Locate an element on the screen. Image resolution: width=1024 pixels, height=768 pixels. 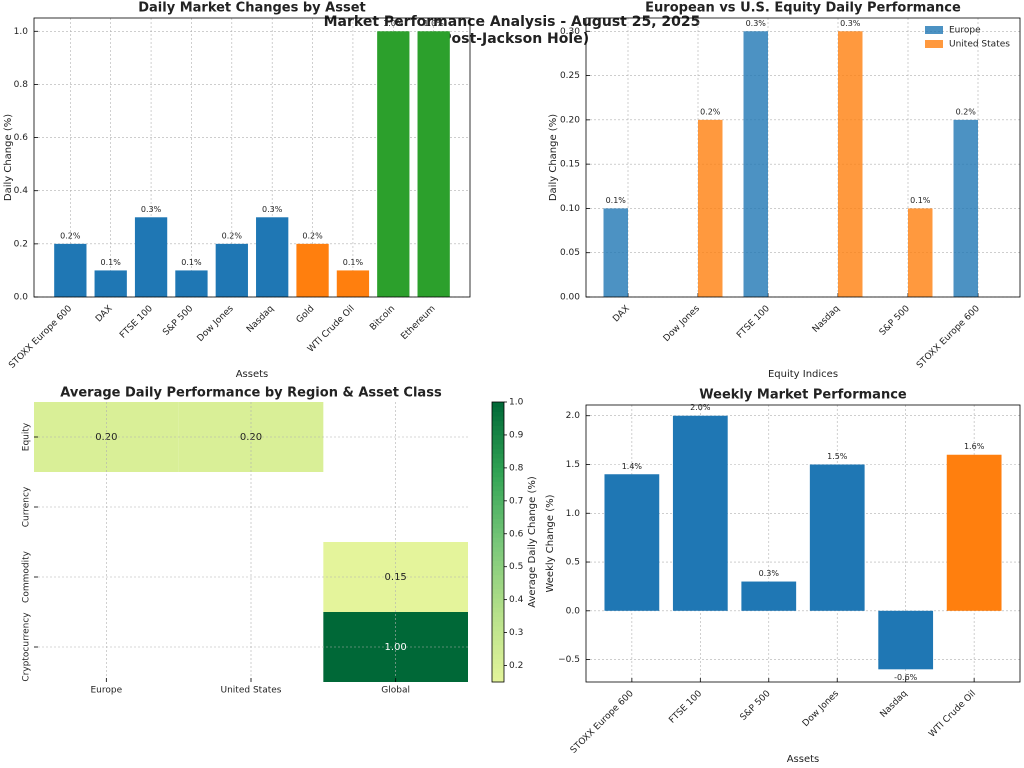
legend-label: Europe is located at coordinates (965, 31).